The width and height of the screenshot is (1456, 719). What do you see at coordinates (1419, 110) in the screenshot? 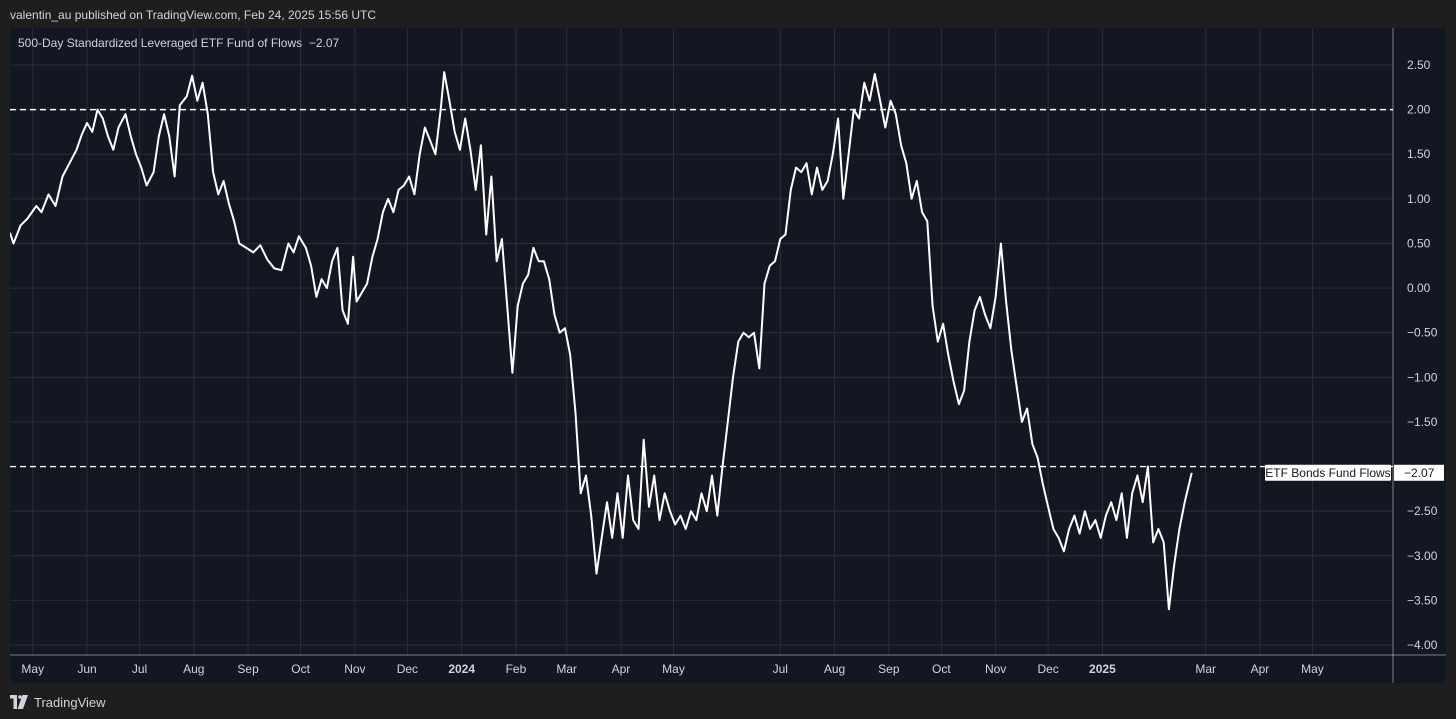
I see `y-tick-label: 2.00` at bounding box center [1419, 110].